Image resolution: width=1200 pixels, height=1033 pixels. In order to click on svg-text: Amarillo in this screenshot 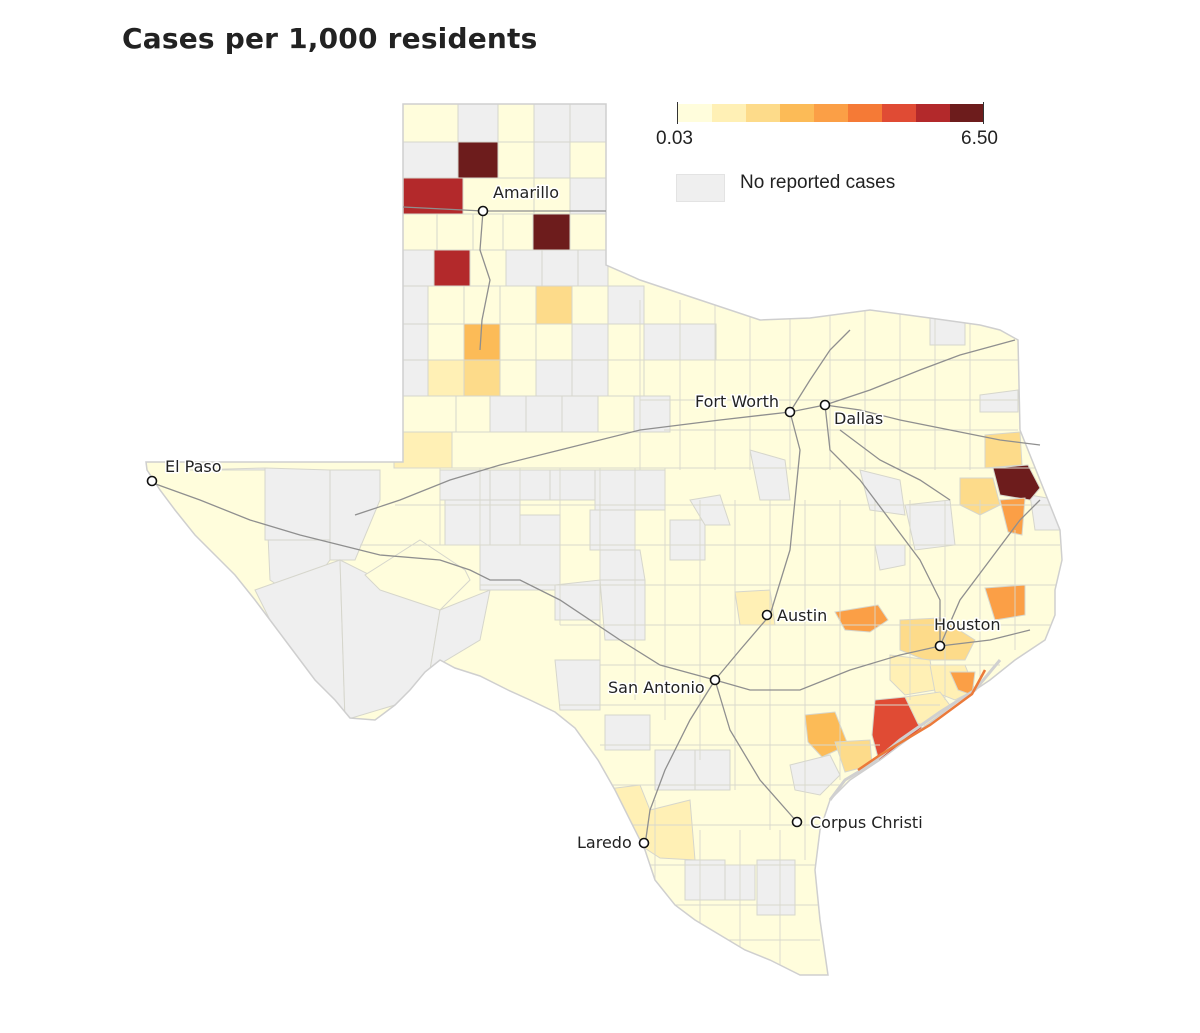, I will do `click(526, 192)`.